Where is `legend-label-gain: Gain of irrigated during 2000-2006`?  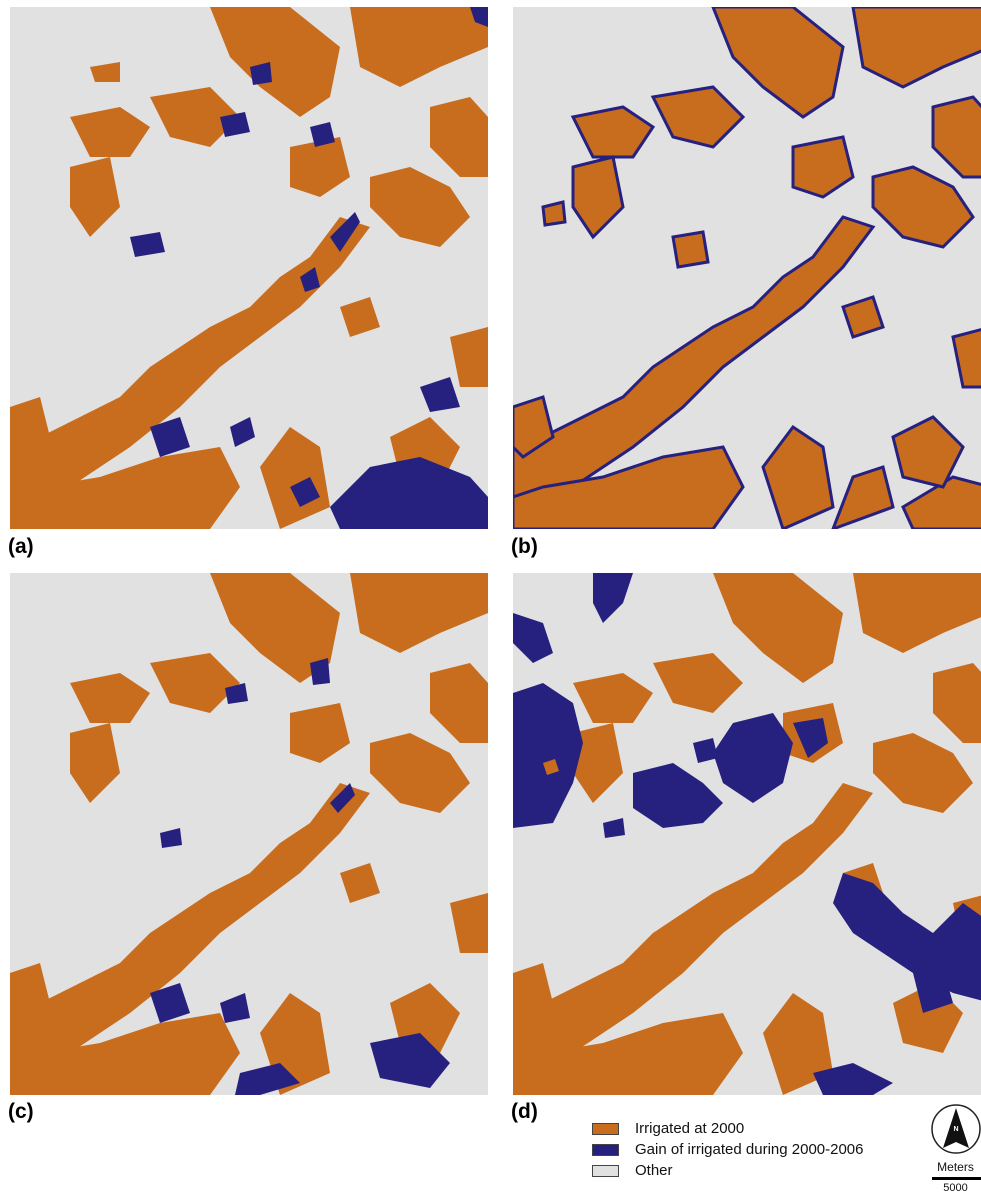 legend-label-gain: Gain of irrigated during 2000-2006 is located at coordinates (749, 1149).